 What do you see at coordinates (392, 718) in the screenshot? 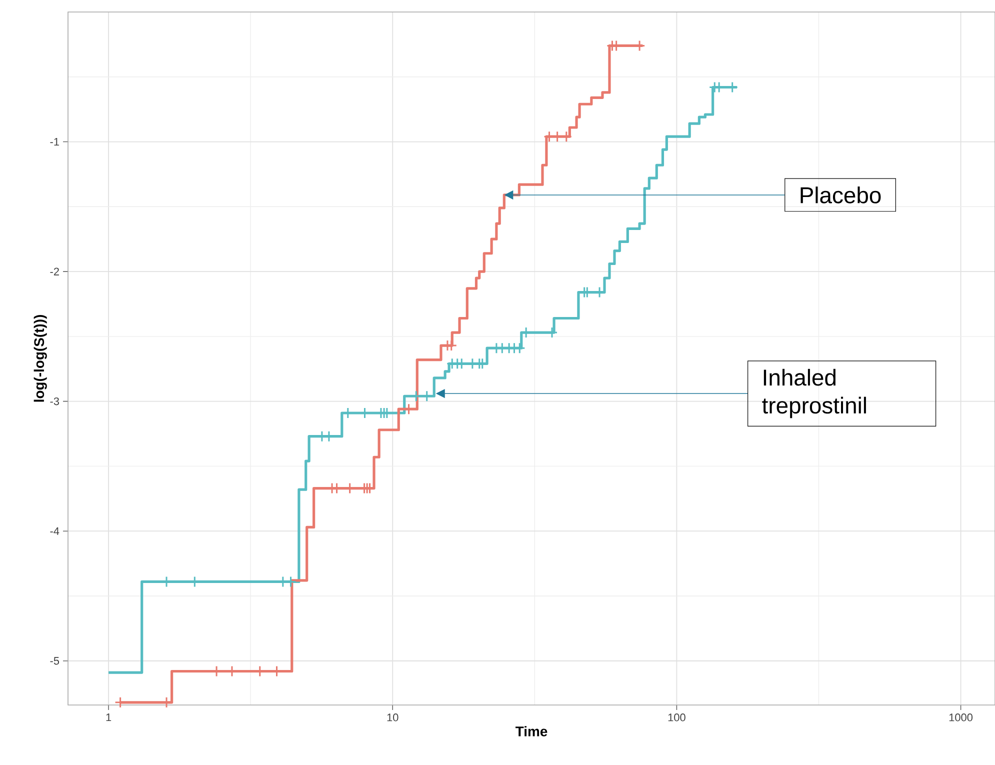
I see `x-tick-label: 10` at bounding box center [392, 718].